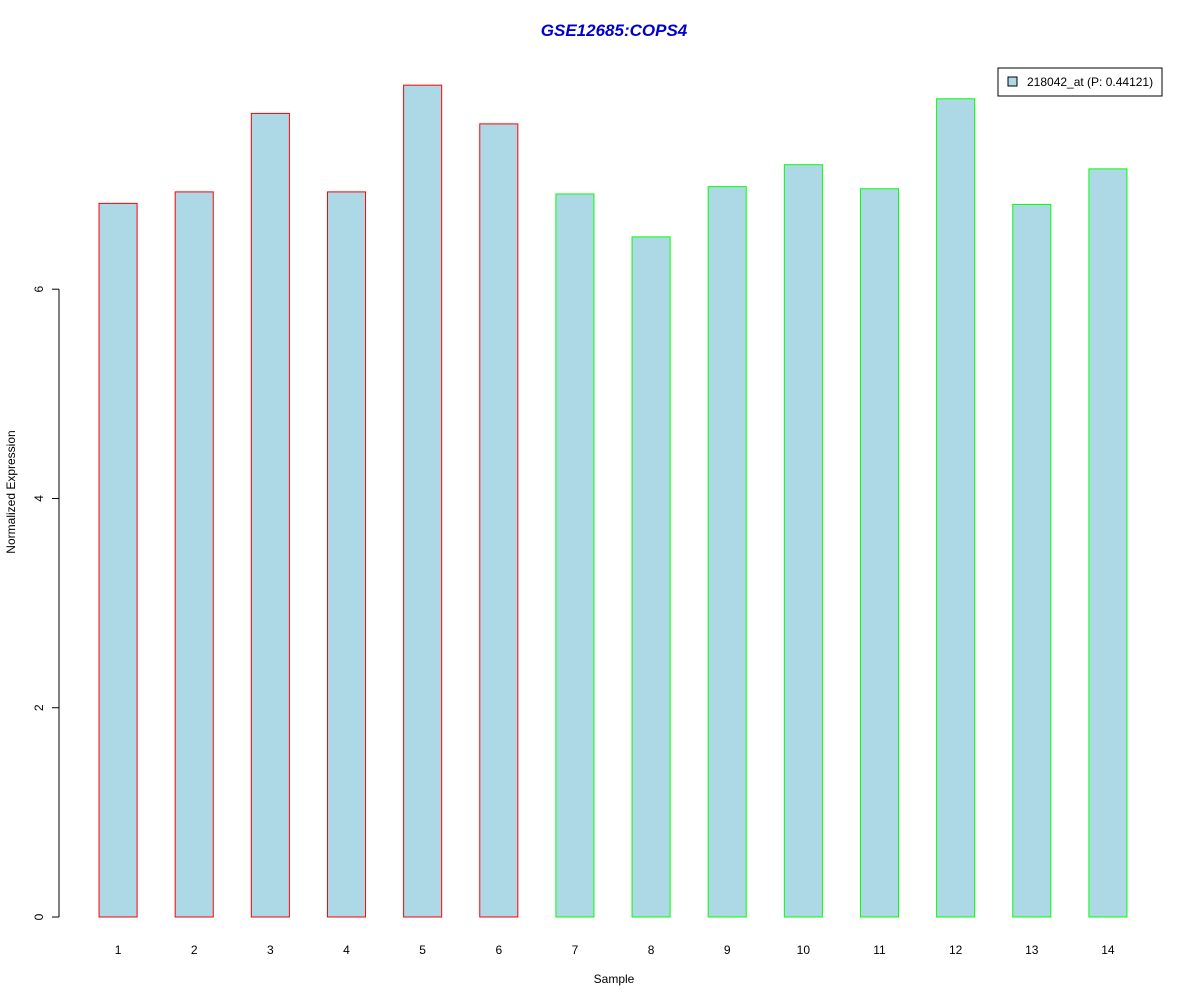 This screenshot has width=1200, height=1000. Describe the element at coordinates (346, 950) in the screenshot. I see `x-tick-label: 4` at that location.